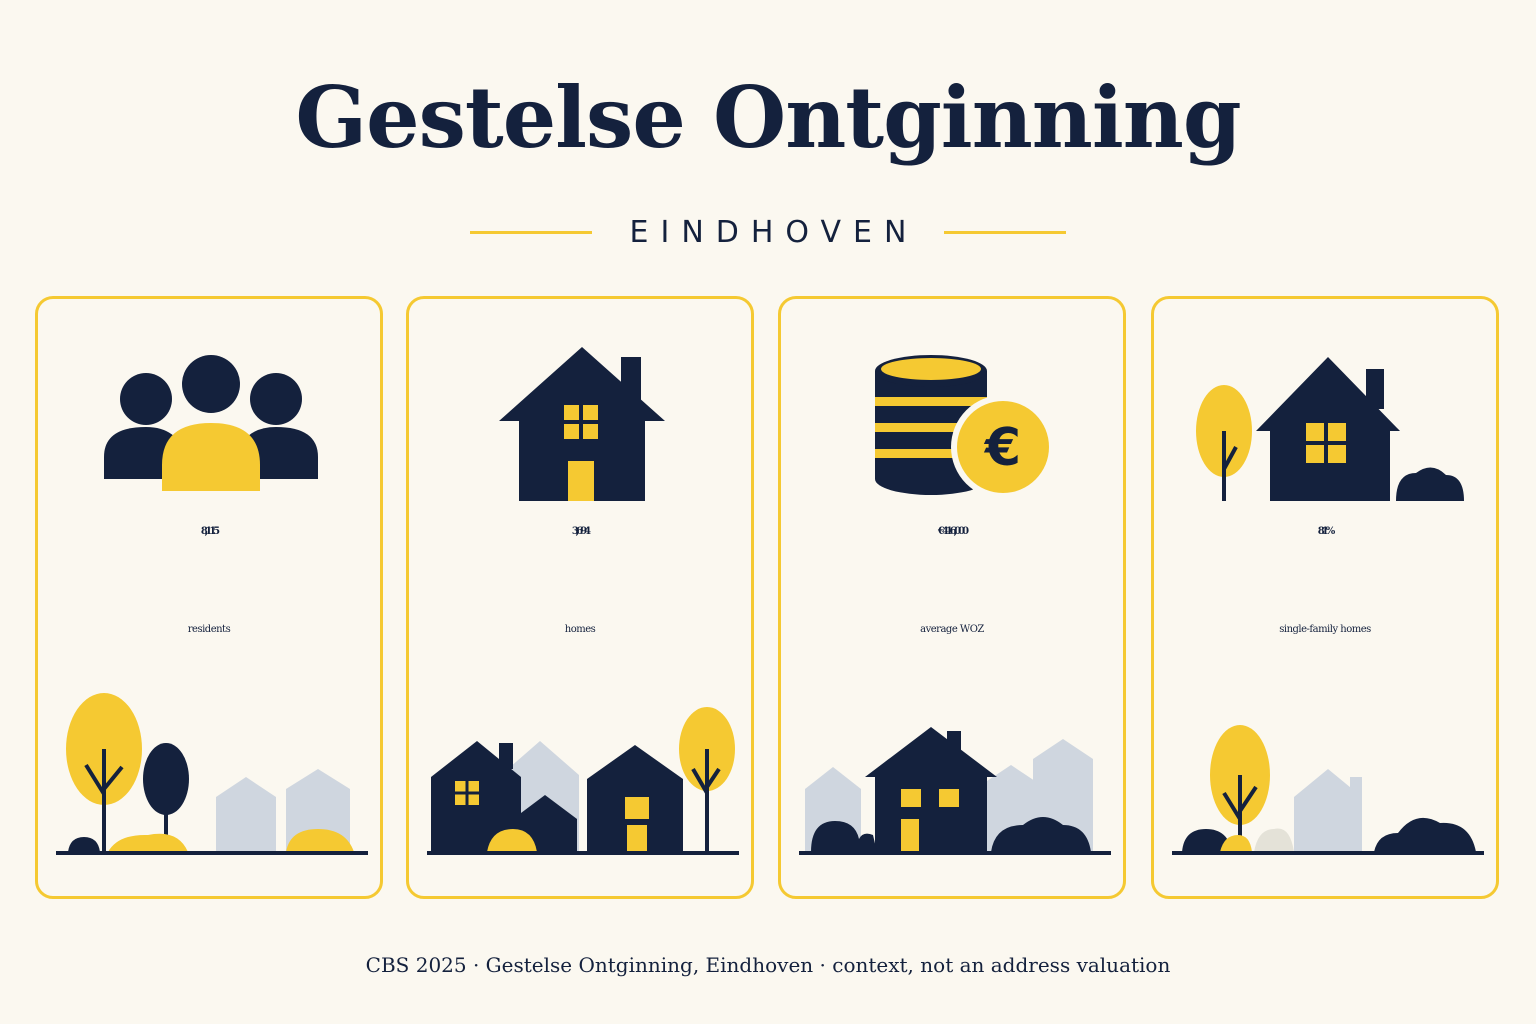 This screenshot has height=1024, width=1536. I want to click on street-scene-icon, so click(583, 781).